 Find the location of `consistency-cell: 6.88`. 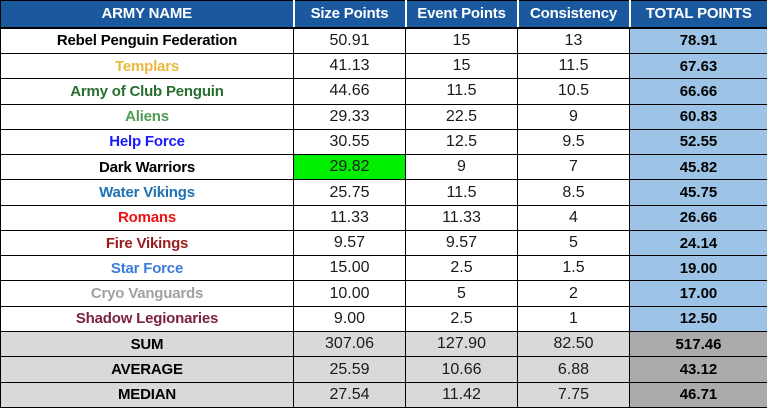

consistency-cell: 6.88 is located at coordinates (573, 369).